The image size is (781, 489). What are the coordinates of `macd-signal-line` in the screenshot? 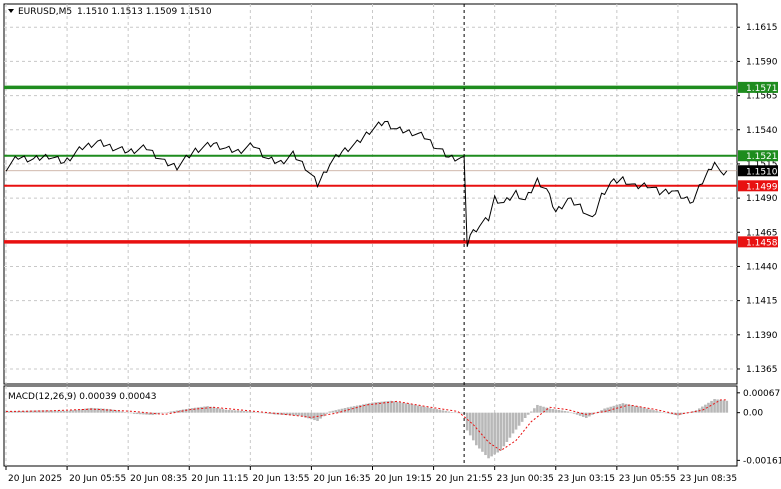 It's located at (366, 425).